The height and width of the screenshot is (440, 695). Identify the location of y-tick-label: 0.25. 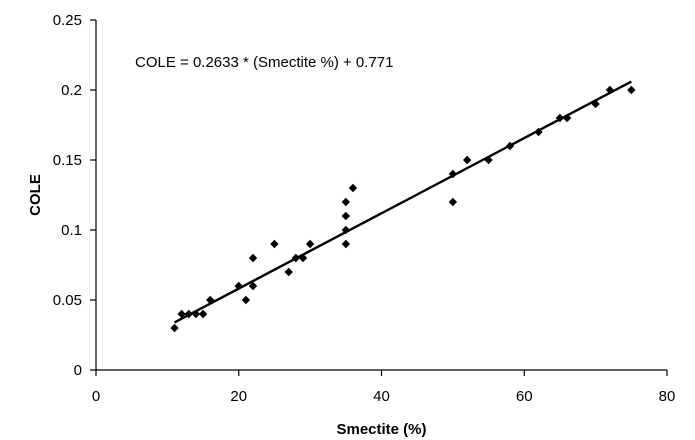
(67, 20).